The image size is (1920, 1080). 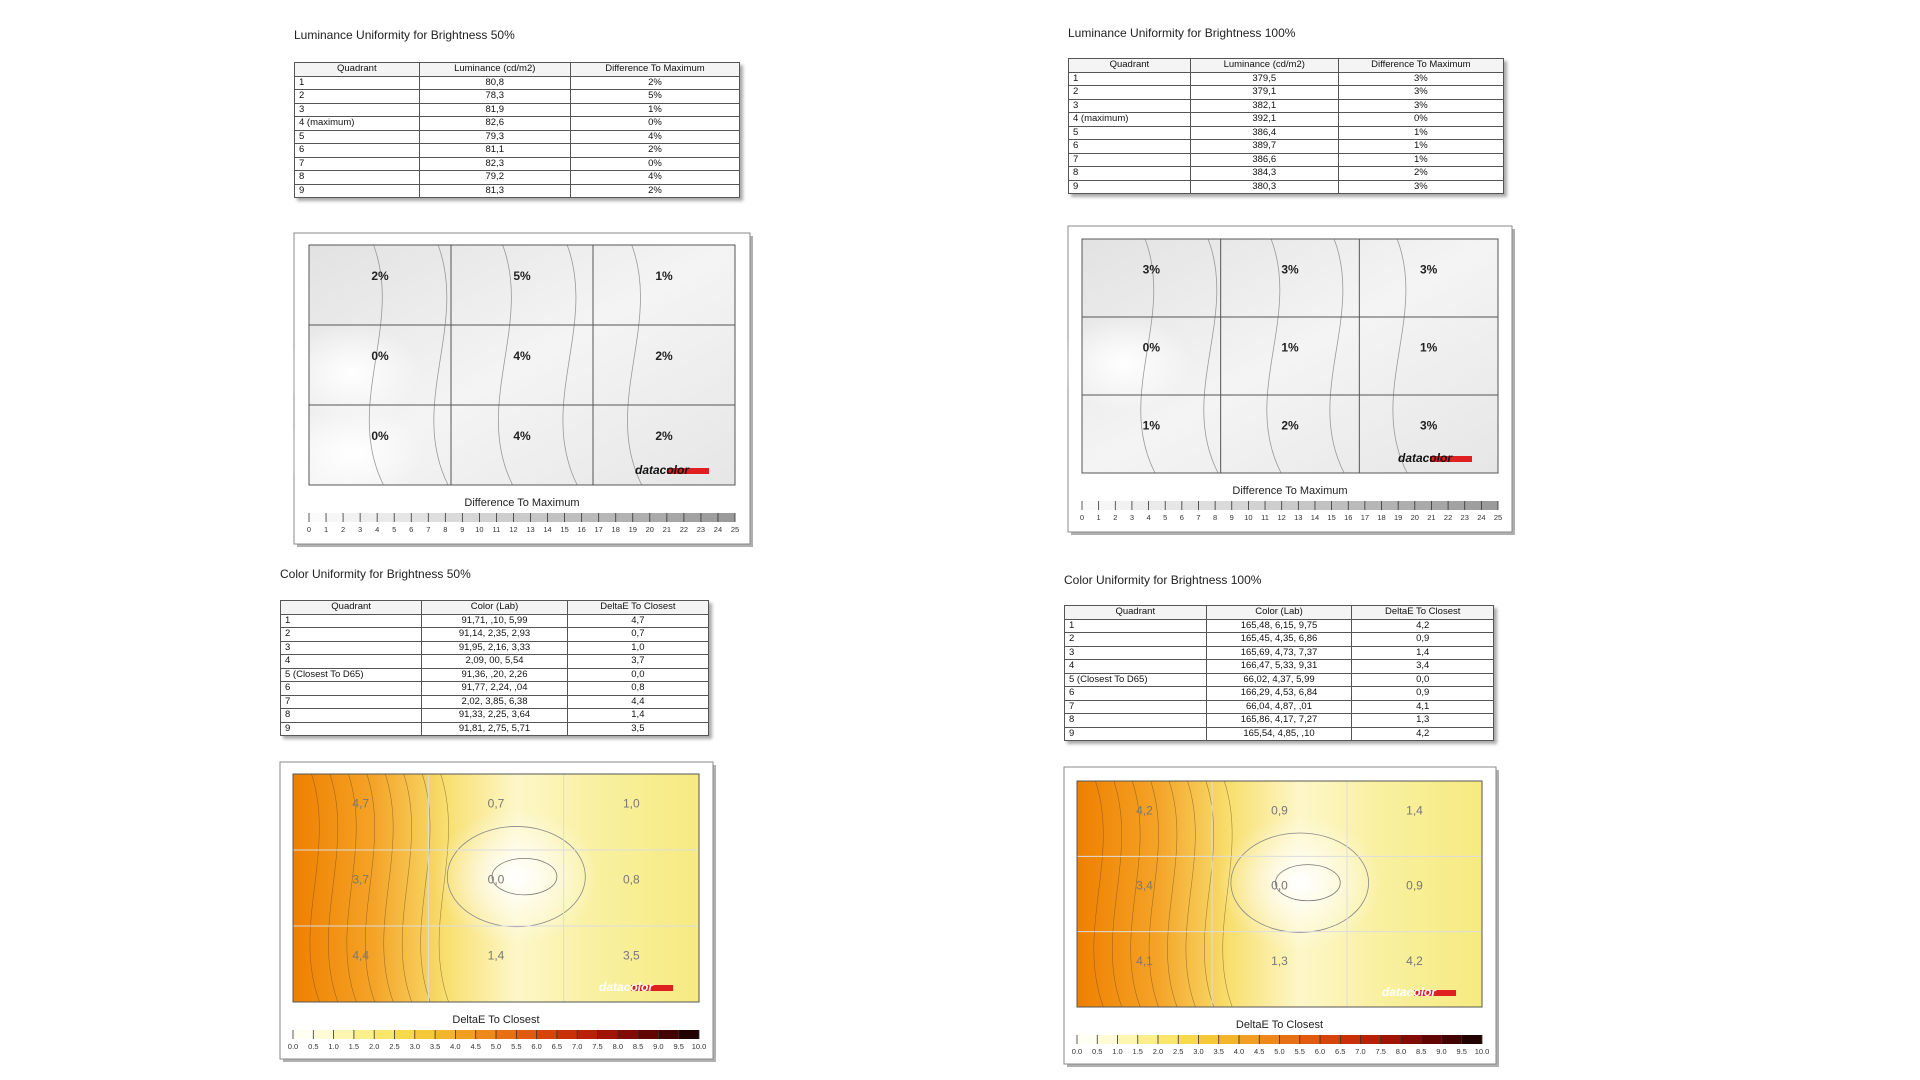 What do you see at coordinates (1286, 92) in the screenshot?
I see `table-row: 2 379,1 3%` at bounding box center [1286, 92].